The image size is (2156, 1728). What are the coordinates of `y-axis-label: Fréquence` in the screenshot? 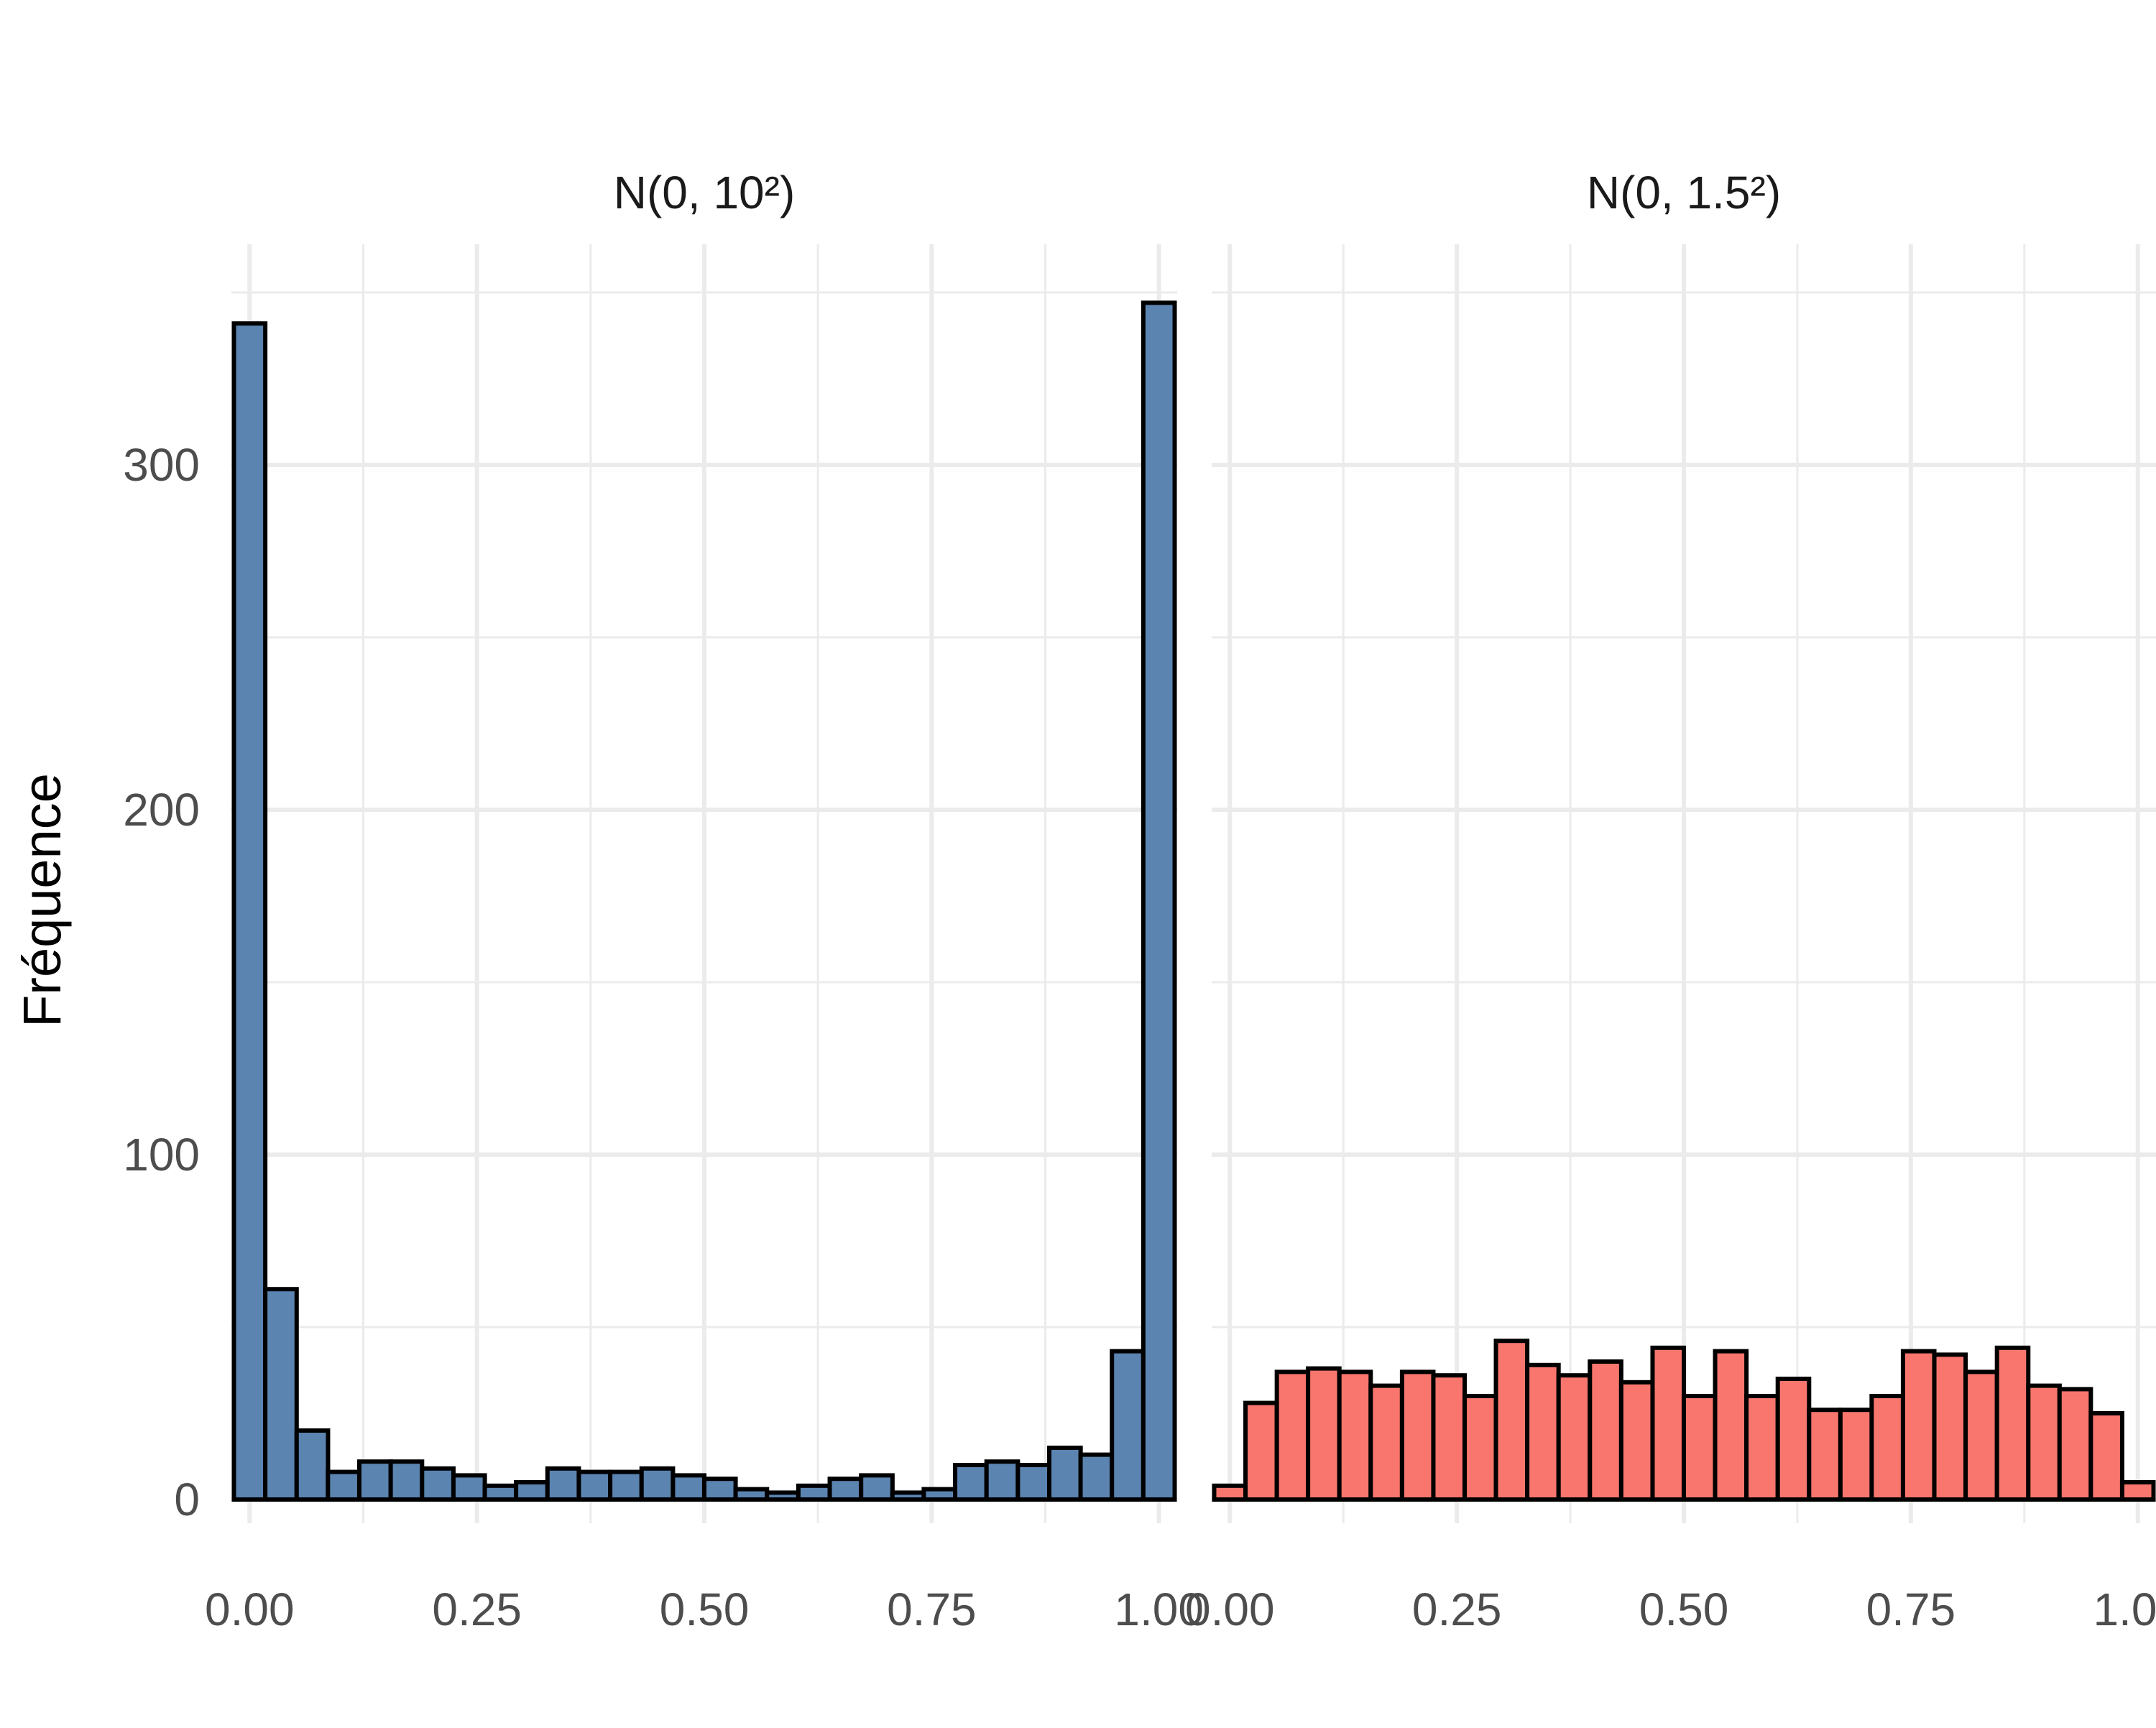 It's located at (42, 900).